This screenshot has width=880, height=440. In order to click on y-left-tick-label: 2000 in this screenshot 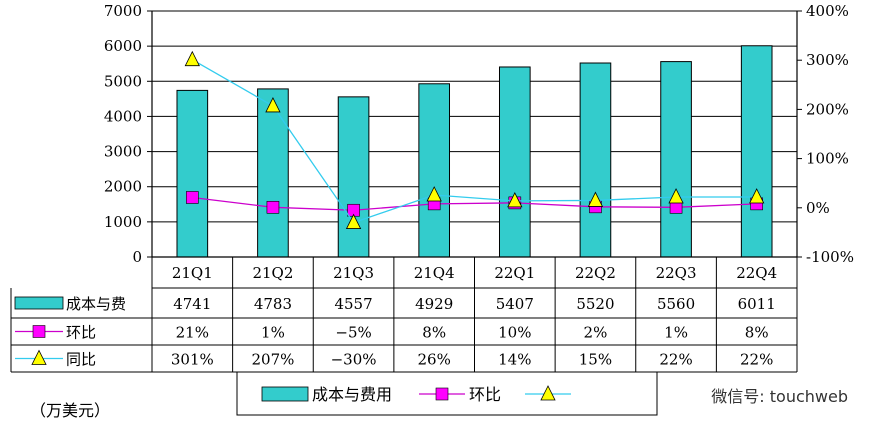, I will do `click(123, 187)`.